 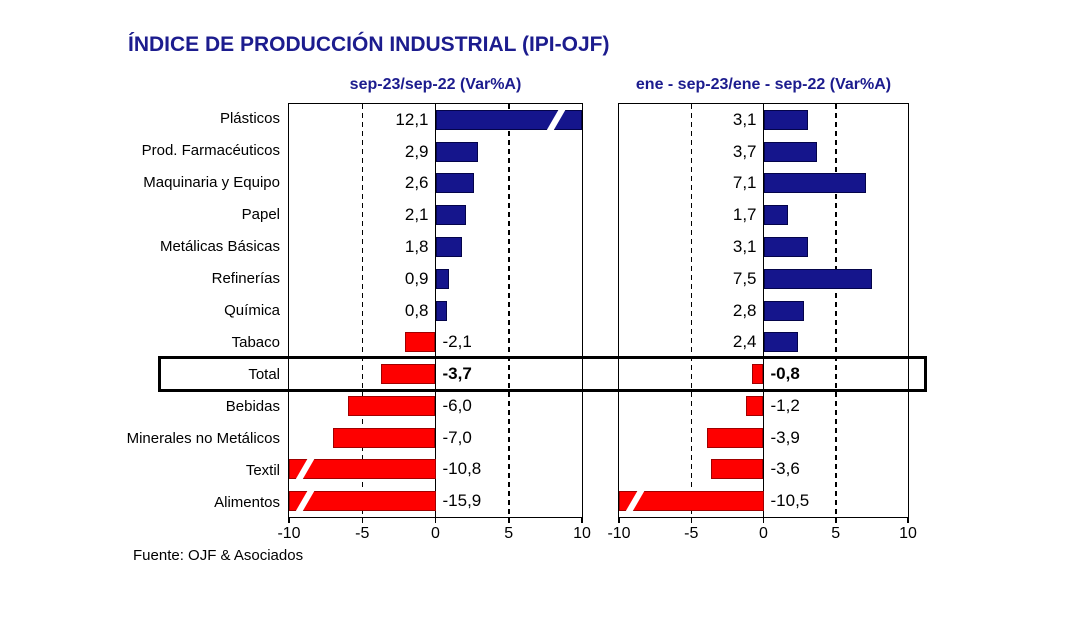 I want to click on category-label: Textil, so click(x=262, y=470).